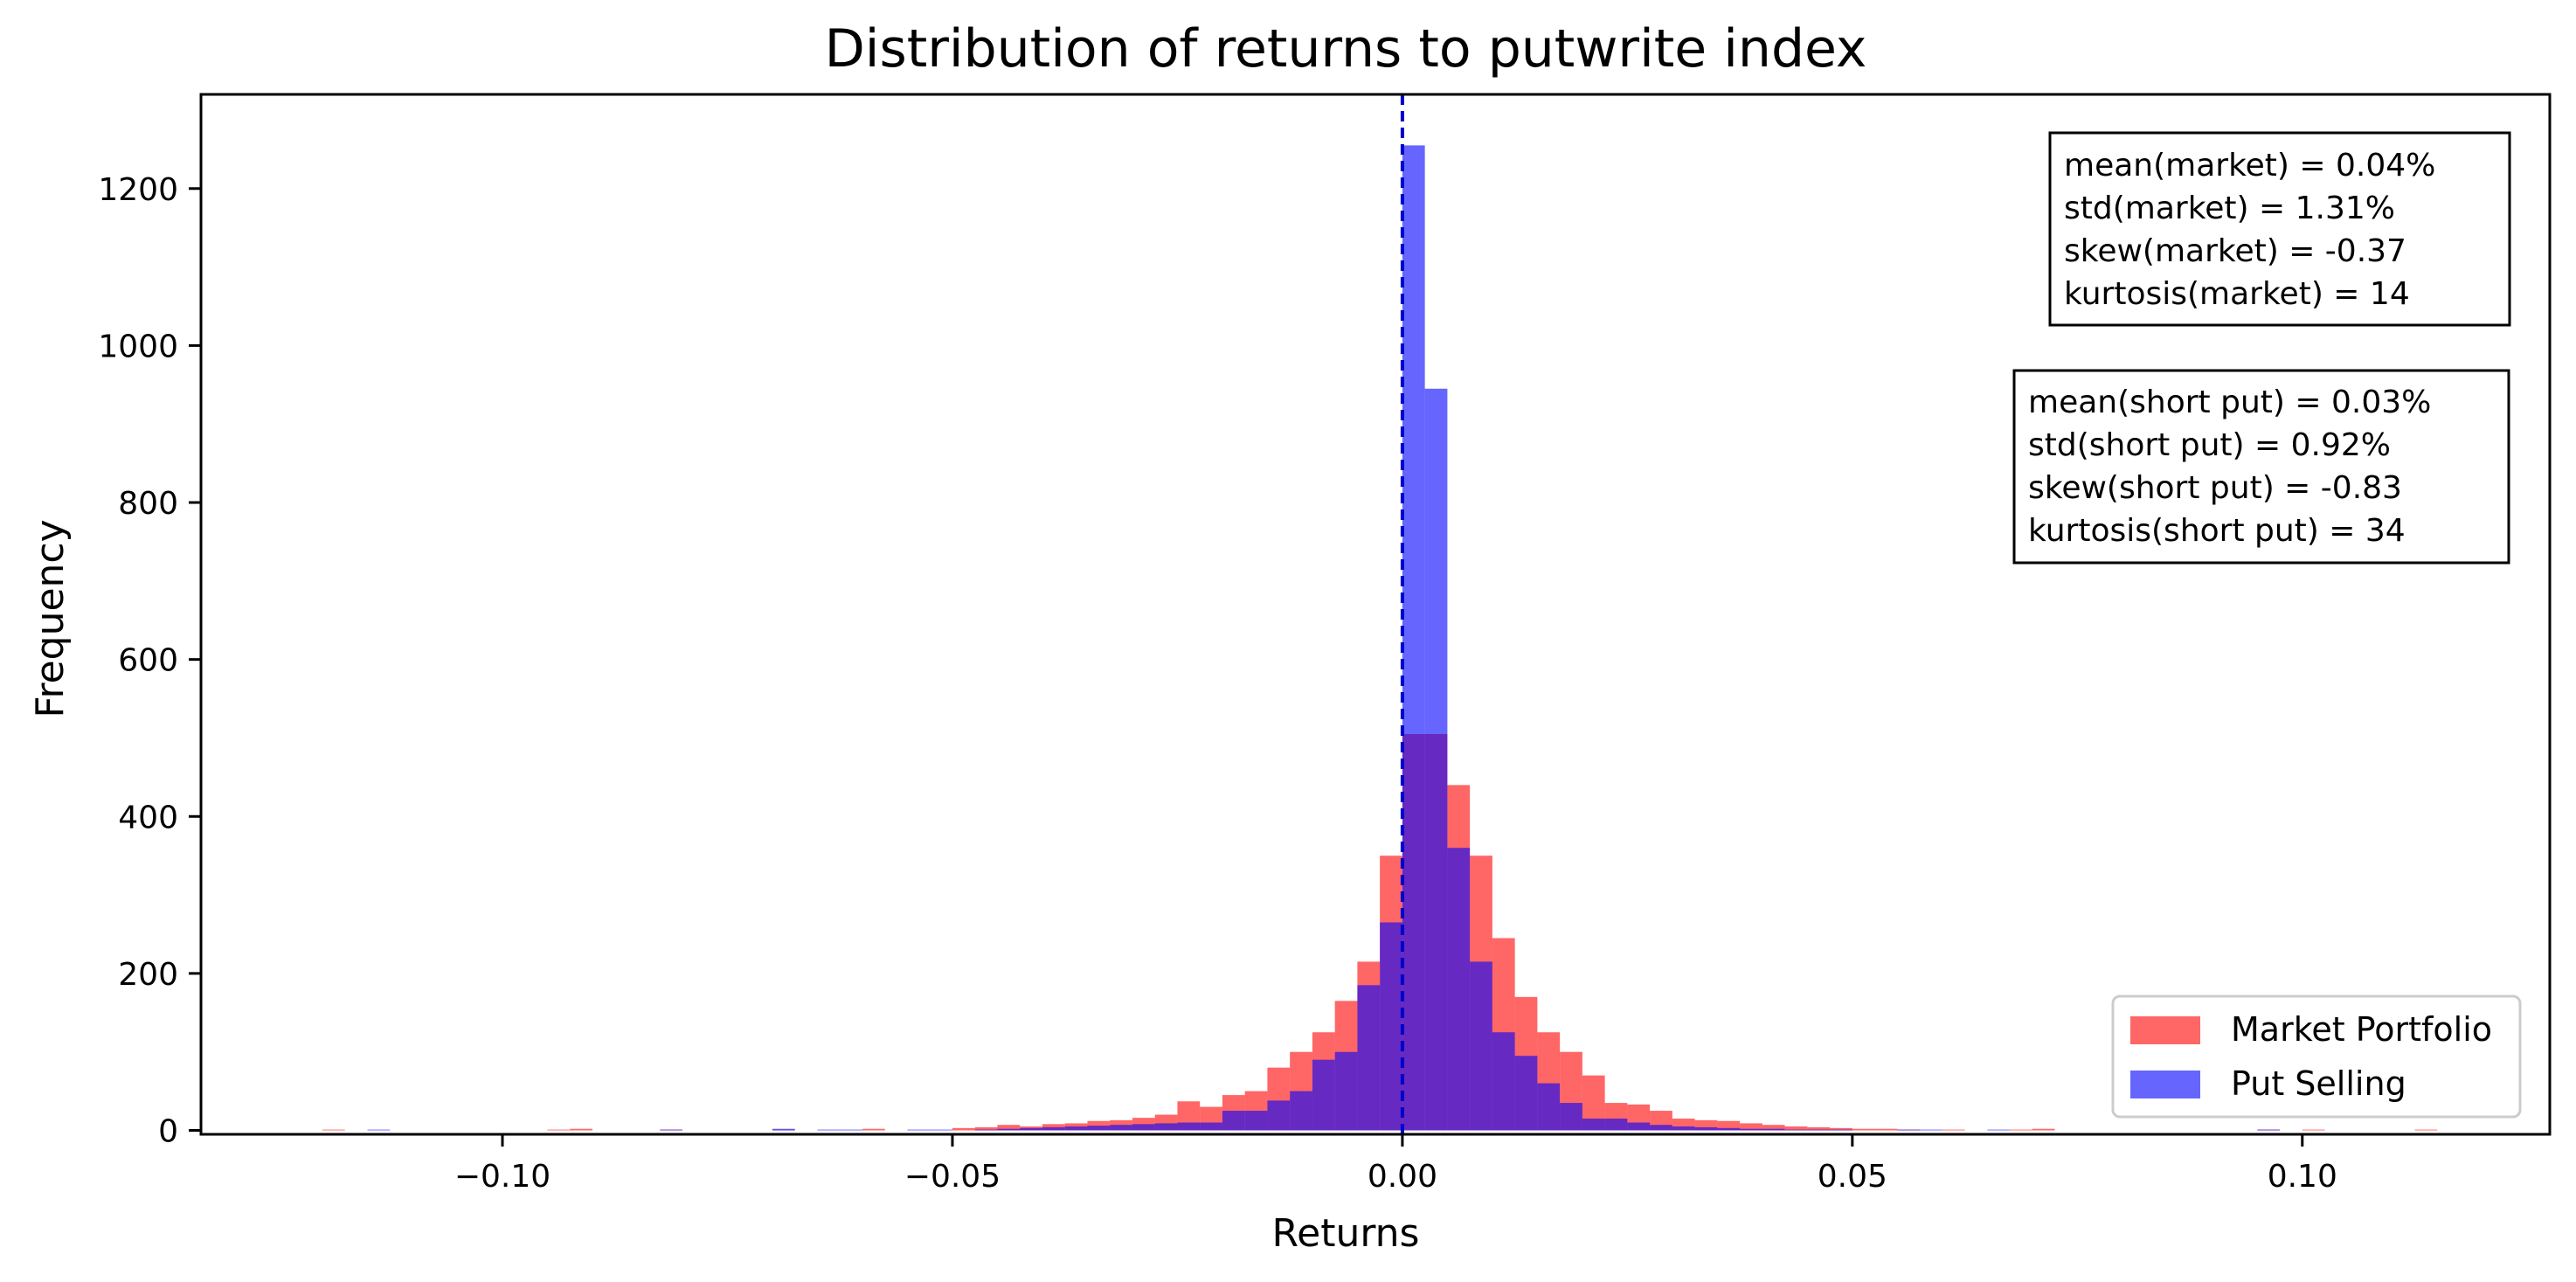  Describe the element at coordinates (2249, 166) in the screenshot. I see `stat-line: mean(market) = 0.04%` at that location.